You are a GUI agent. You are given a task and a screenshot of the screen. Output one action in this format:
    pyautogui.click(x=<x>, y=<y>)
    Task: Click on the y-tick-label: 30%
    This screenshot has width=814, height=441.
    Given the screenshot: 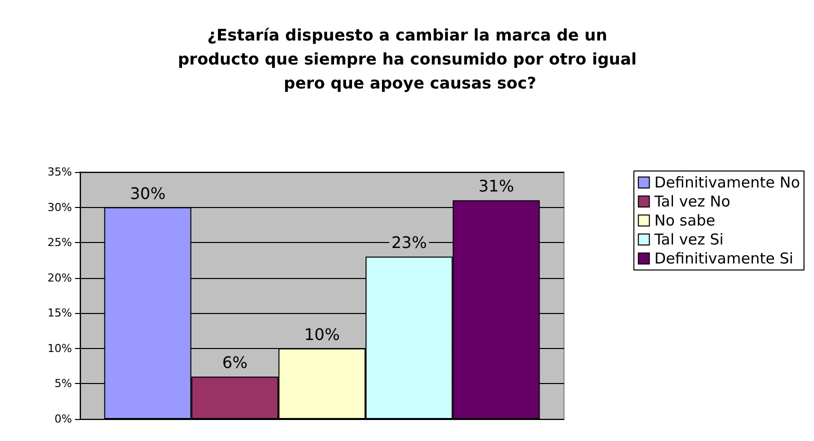 What is the action you would take?
    pyautogui.click(x=60, y=207)
    